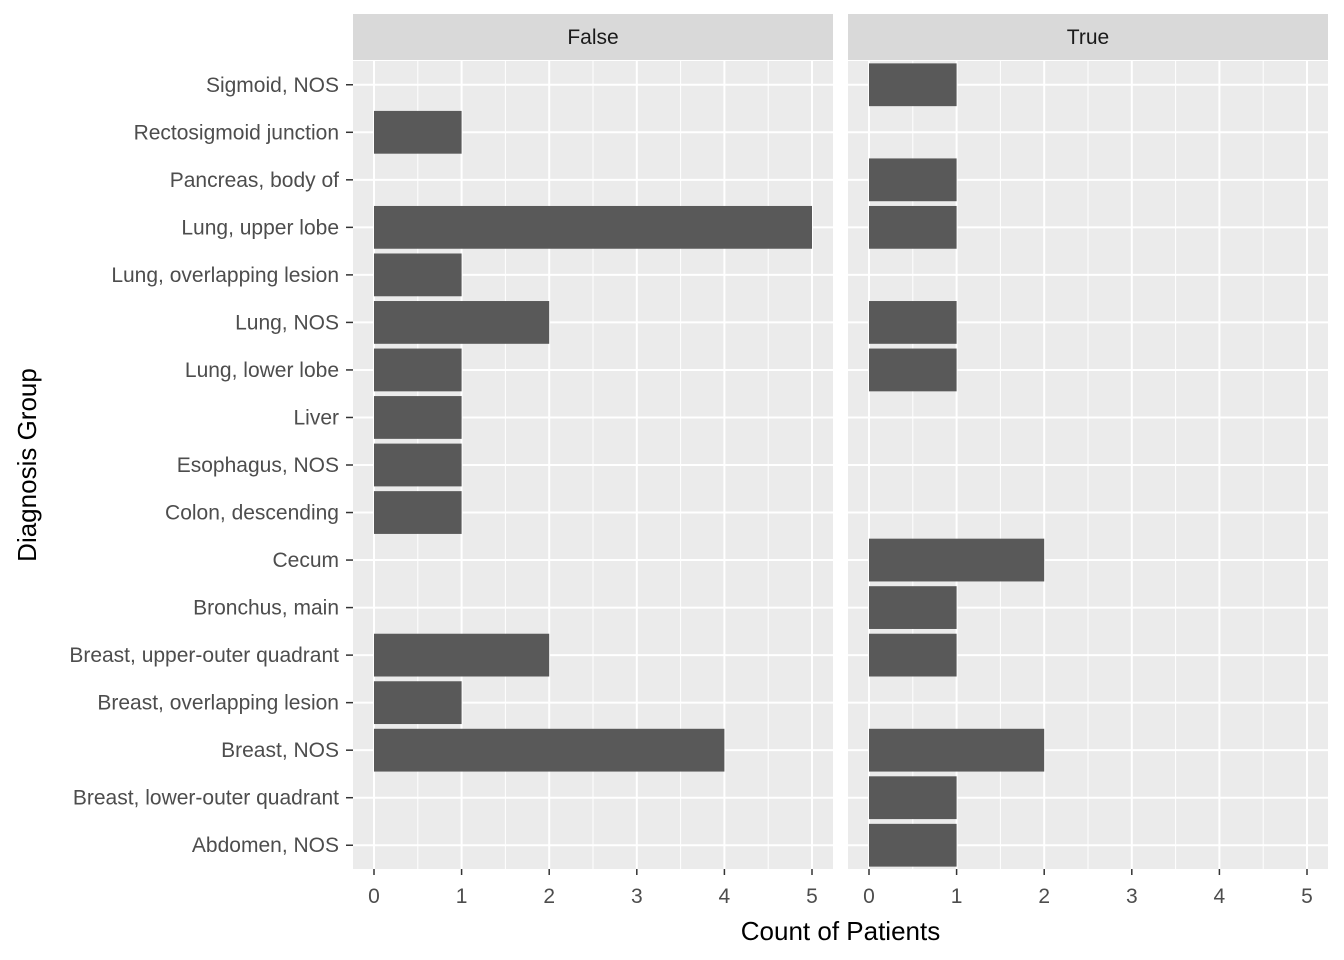  Describe the element at coordinates (254, 180) in the screenshot. I see `y-tick-label: Pancreas, body of` at that location.